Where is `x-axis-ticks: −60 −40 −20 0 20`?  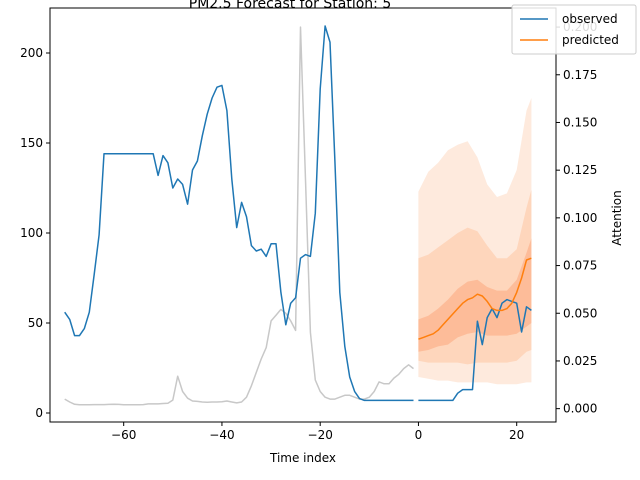
x-axis-ticks: −60 −40 −20 0 20 is located at coordinates (317, 432).